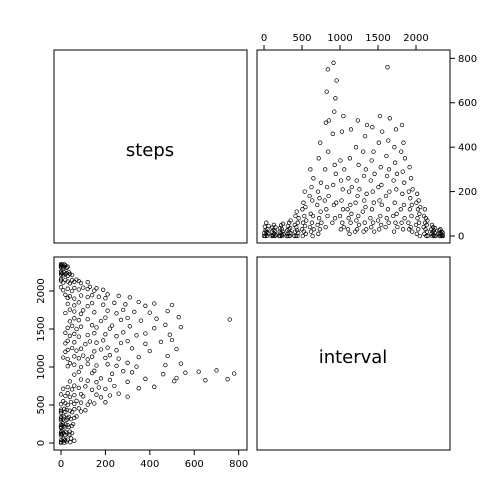 This screenshot has height=504, width=504. Describe the element at coordinates (41, 366) in the screenshot. I see `tick-label: 1000` at that location.